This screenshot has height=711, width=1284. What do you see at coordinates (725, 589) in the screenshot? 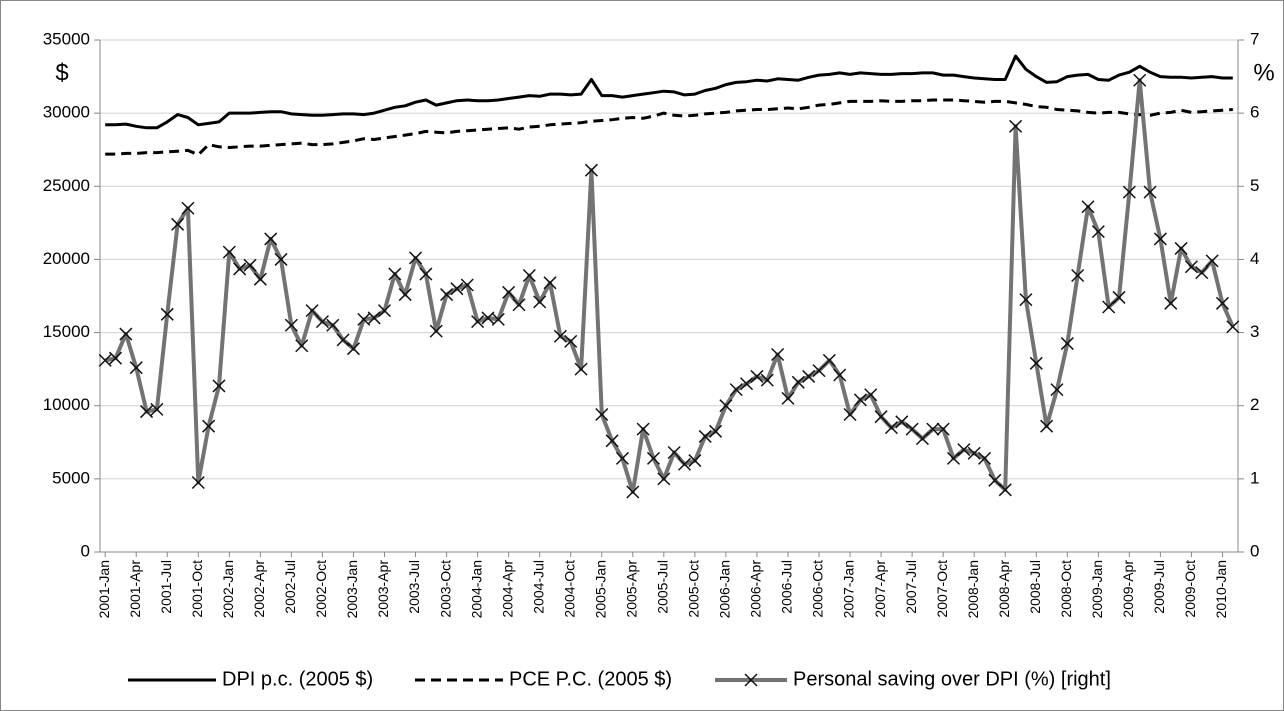
I see `x-tick-label: 2006-Jan` at bounding box center [725, 589].